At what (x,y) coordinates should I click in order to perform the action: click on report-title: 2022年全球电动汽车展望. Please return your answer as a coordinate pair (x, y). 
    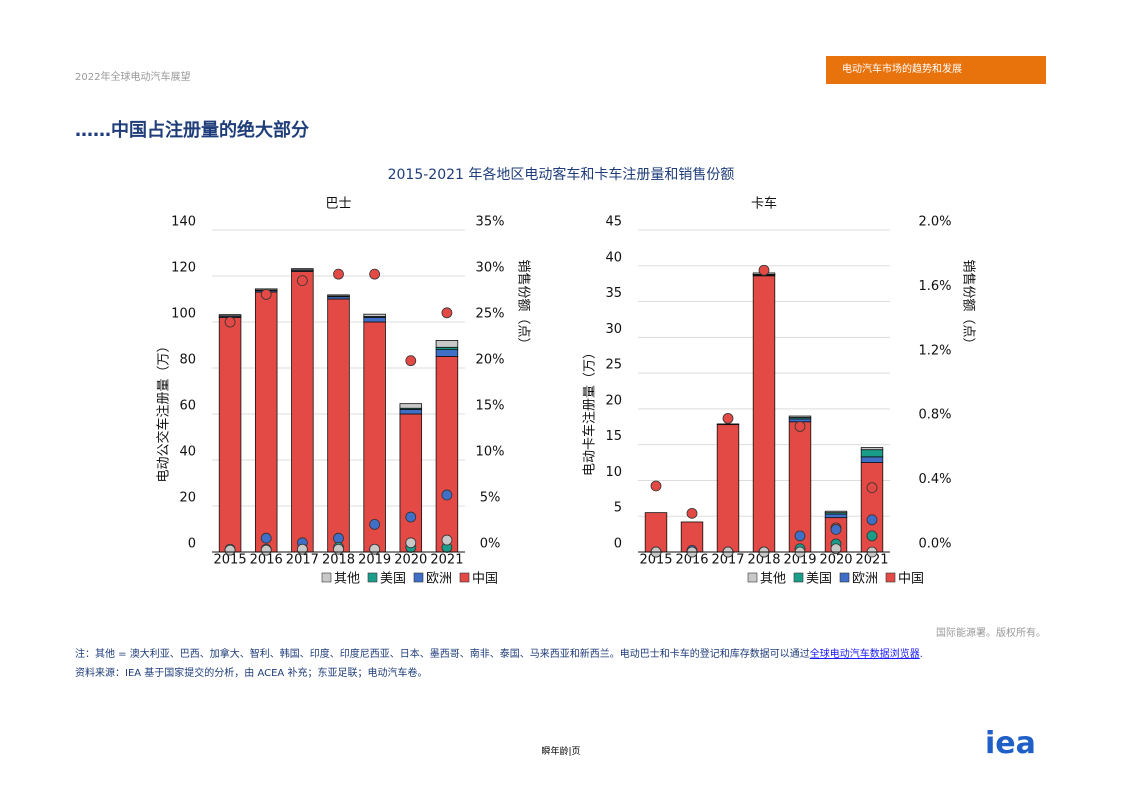
    Looking at the image, I should click on (133, 77).